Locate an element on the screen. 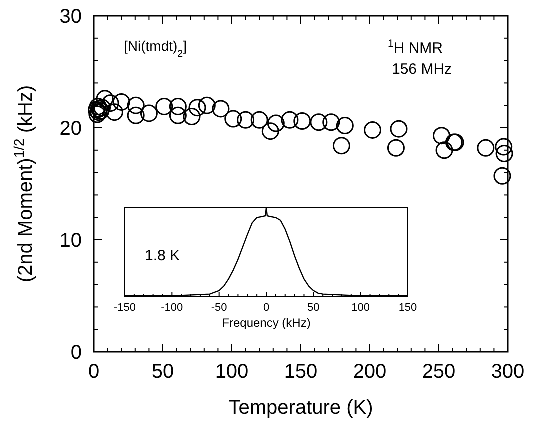 The height and width of the screenshot is (433, 539). x-tick-label: -150 is located at coordinates (125, 308).